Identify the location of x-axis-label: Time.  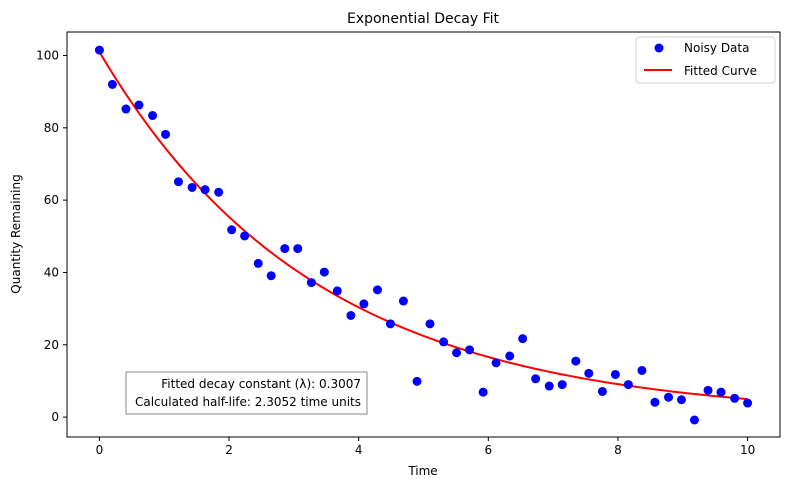
(422, 471).